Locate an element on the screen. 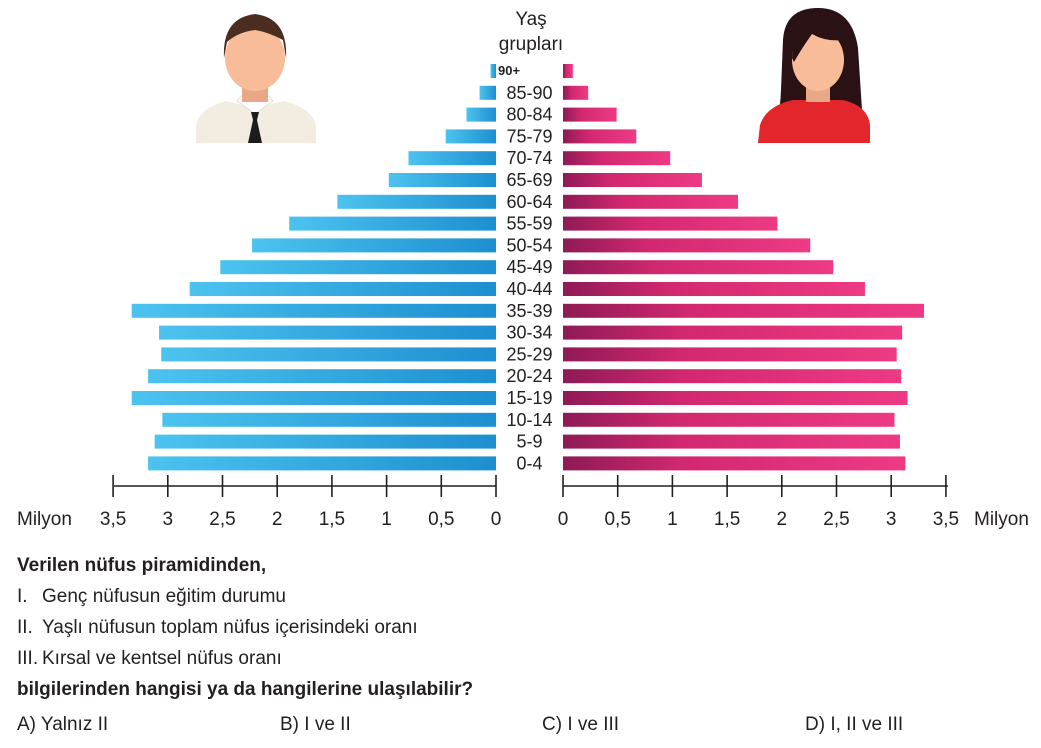  right-tick-label-1,5: 1,5 is located at coordinates (727, 519).